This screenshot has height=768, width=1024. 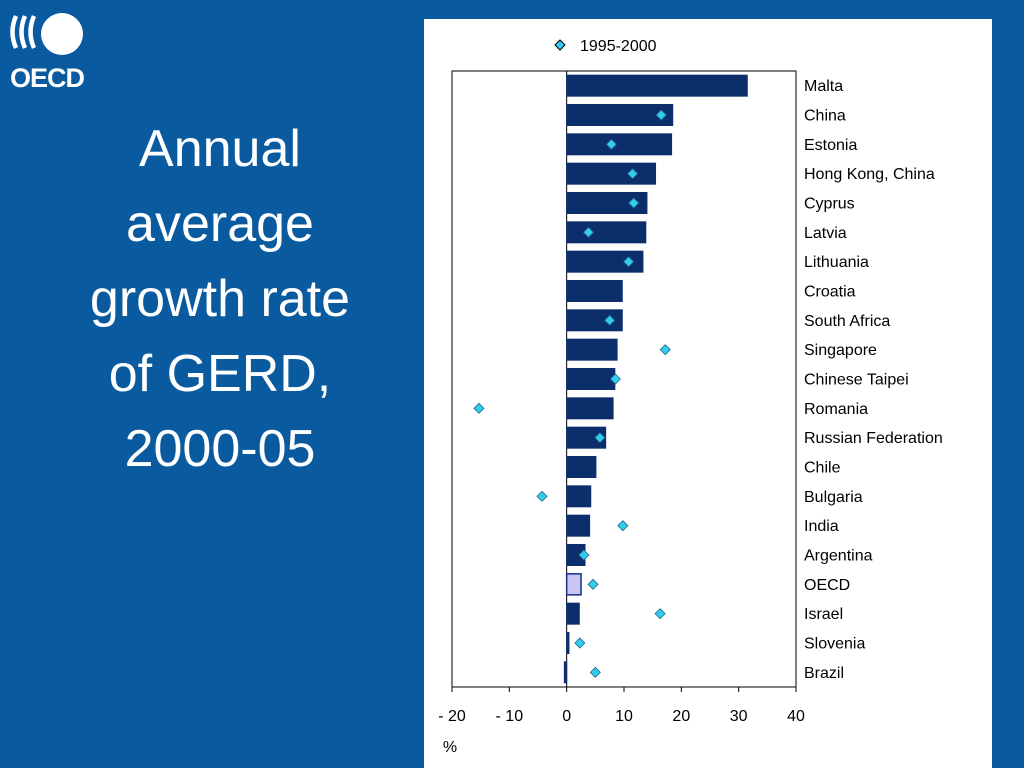 What do you see at coordinates (856, 380) in the screenshot?
I see `category-label: Chinese Taipei` at bounding box center [856, 380].